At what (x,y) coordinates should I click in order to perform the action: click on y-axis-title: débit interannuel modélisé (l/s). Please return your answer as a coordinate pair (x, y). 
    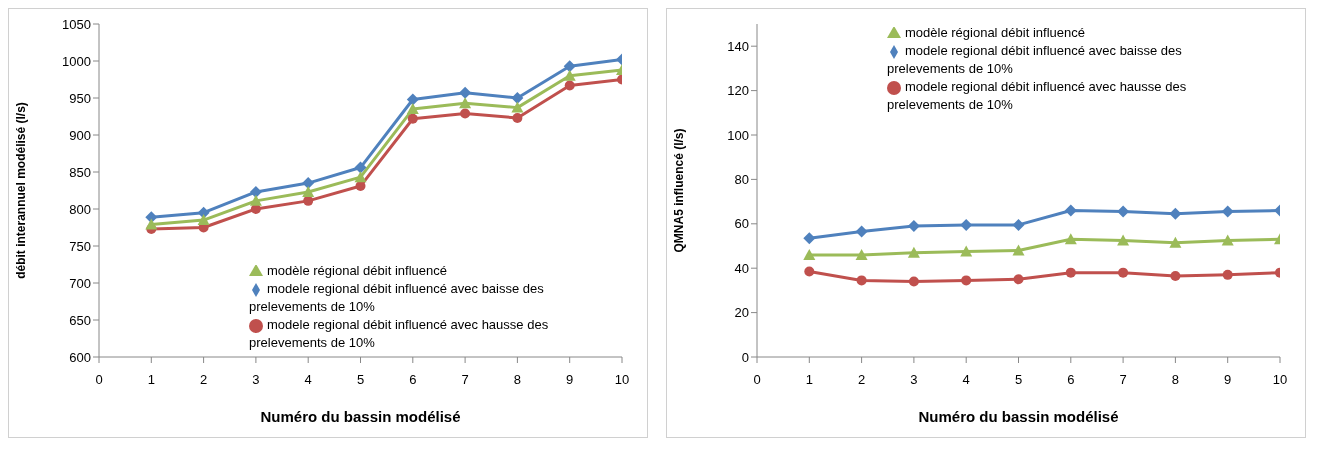
    Looking at the image, I should click on (21, 190).